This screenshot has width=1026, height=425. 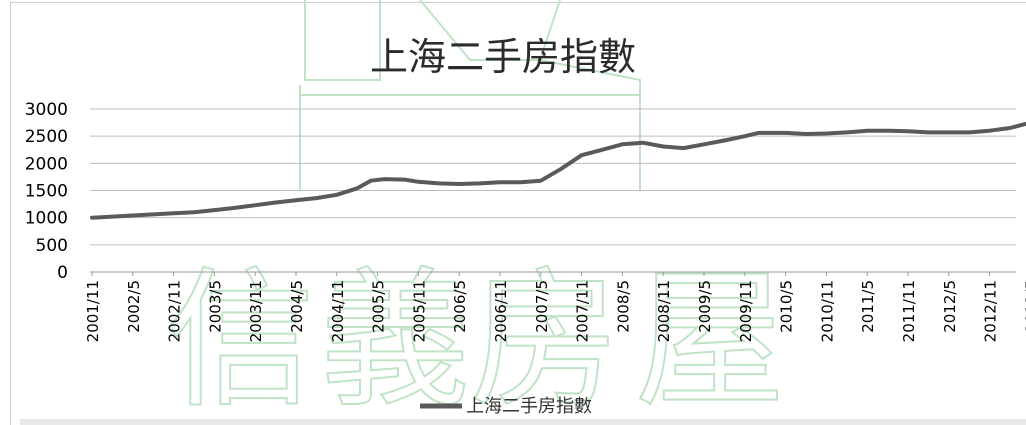 What do you see at coordinates (501, 311) in the screenshot?
I see `x-tick-label: 2006/11` at bounding box center [501, 311].